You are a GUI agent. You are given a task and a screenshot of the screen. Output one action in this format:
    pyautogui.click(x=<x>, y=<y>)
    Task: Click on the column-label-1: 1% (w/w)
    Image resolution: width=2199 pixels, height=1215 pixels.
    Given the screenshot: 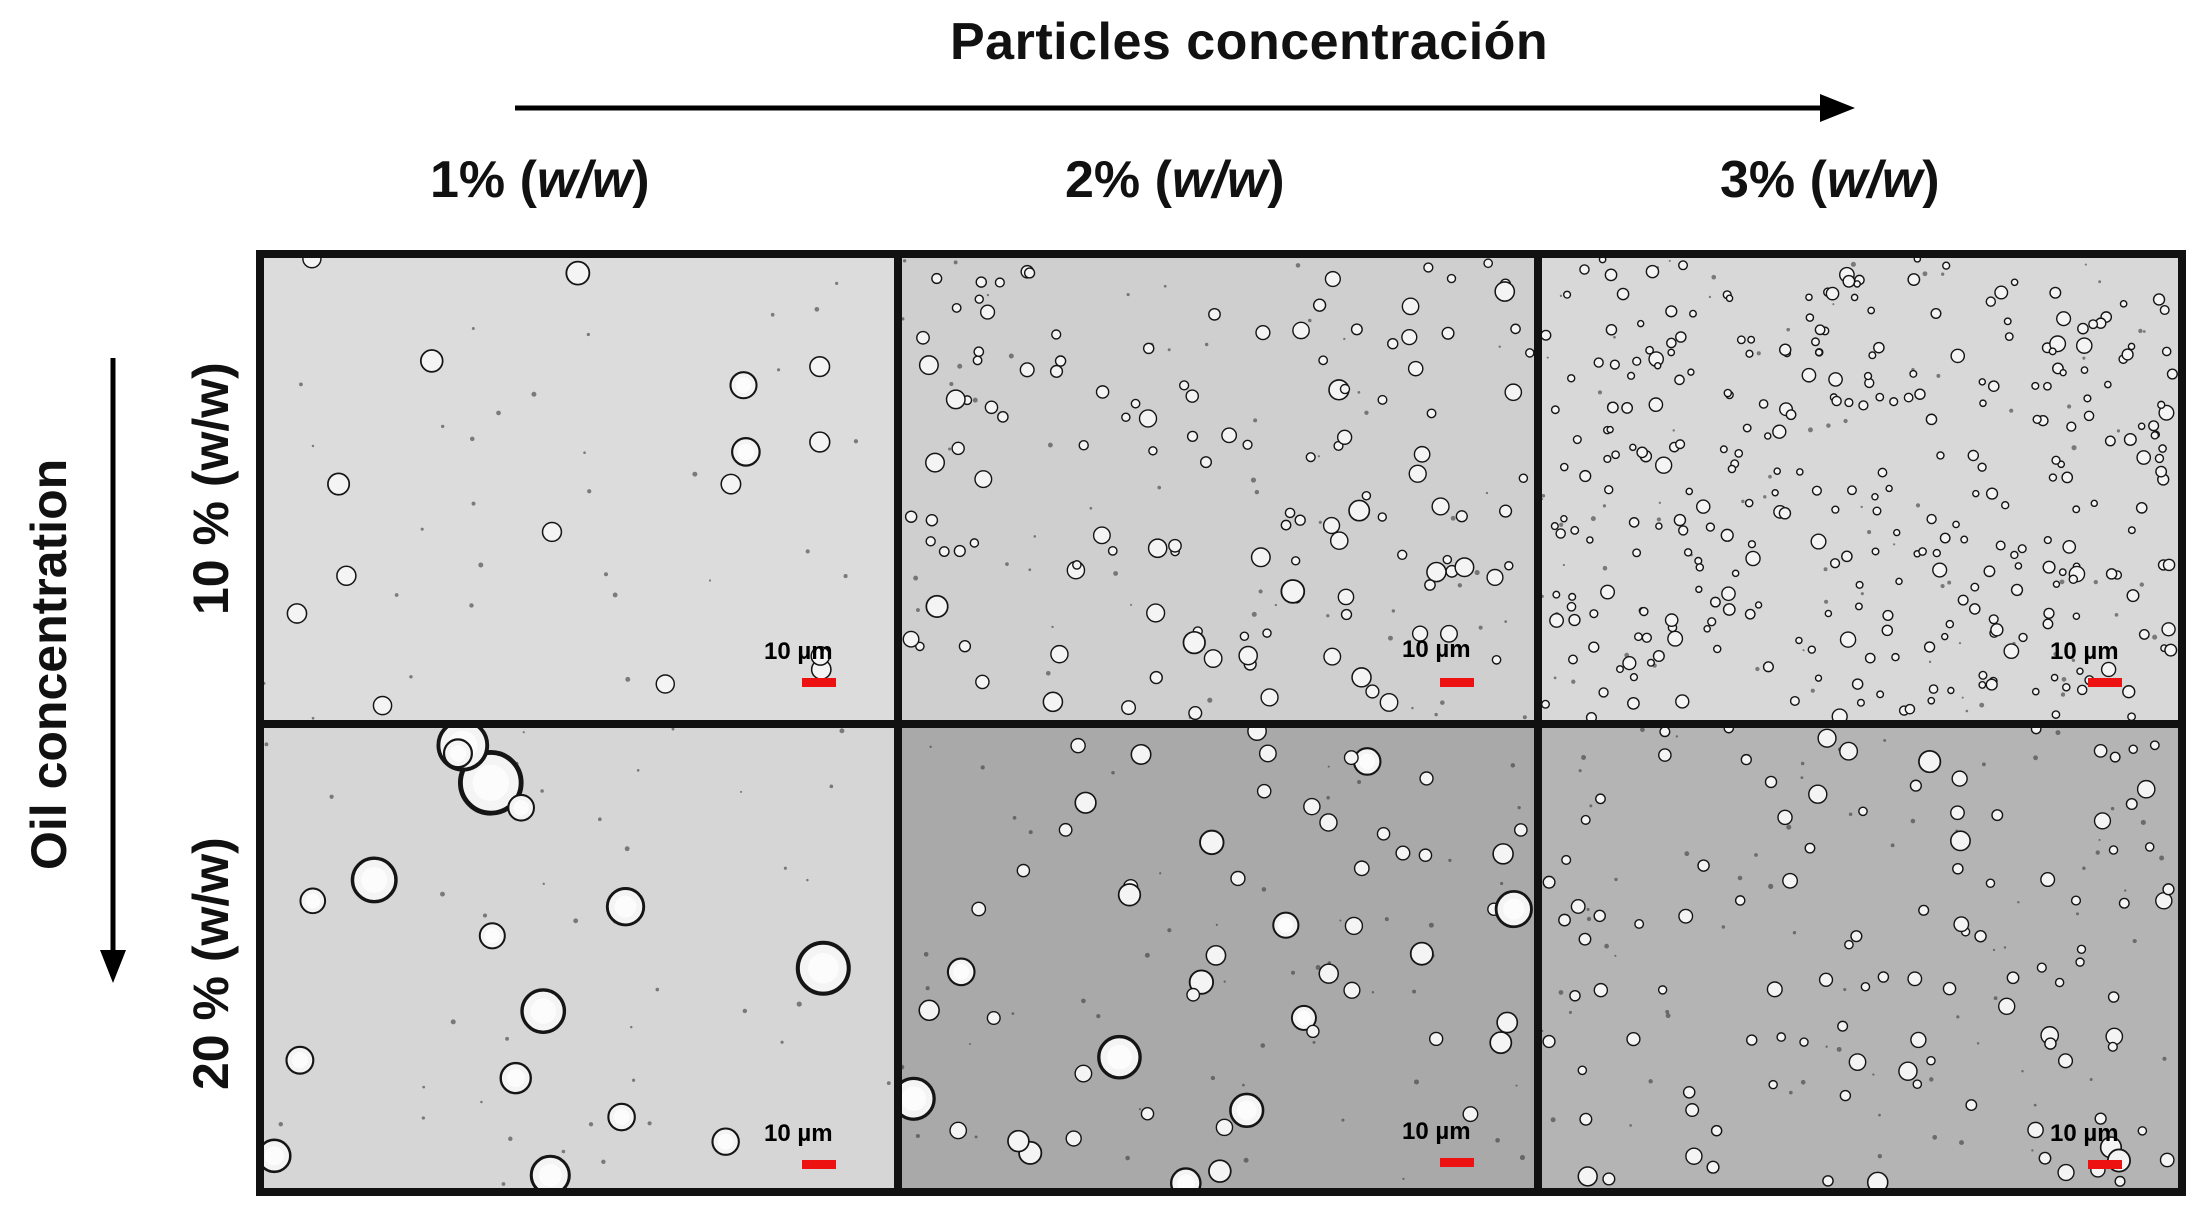 What is the action you would take?
    pyautogui.click(x=540, y=180)
    